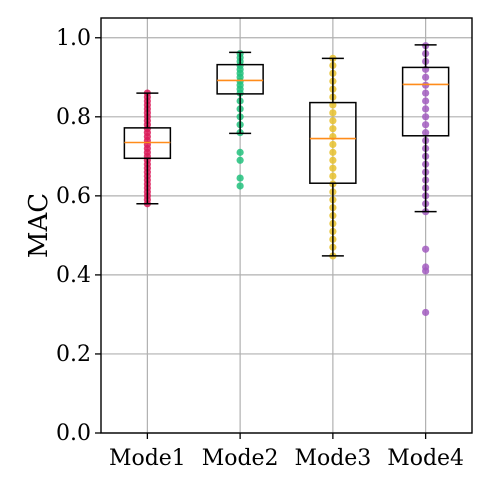 Image resolution: width=491 pixels, height=491 pixels. I want to click on x-tick-label-mode1: Mode1, so click(147, 458).